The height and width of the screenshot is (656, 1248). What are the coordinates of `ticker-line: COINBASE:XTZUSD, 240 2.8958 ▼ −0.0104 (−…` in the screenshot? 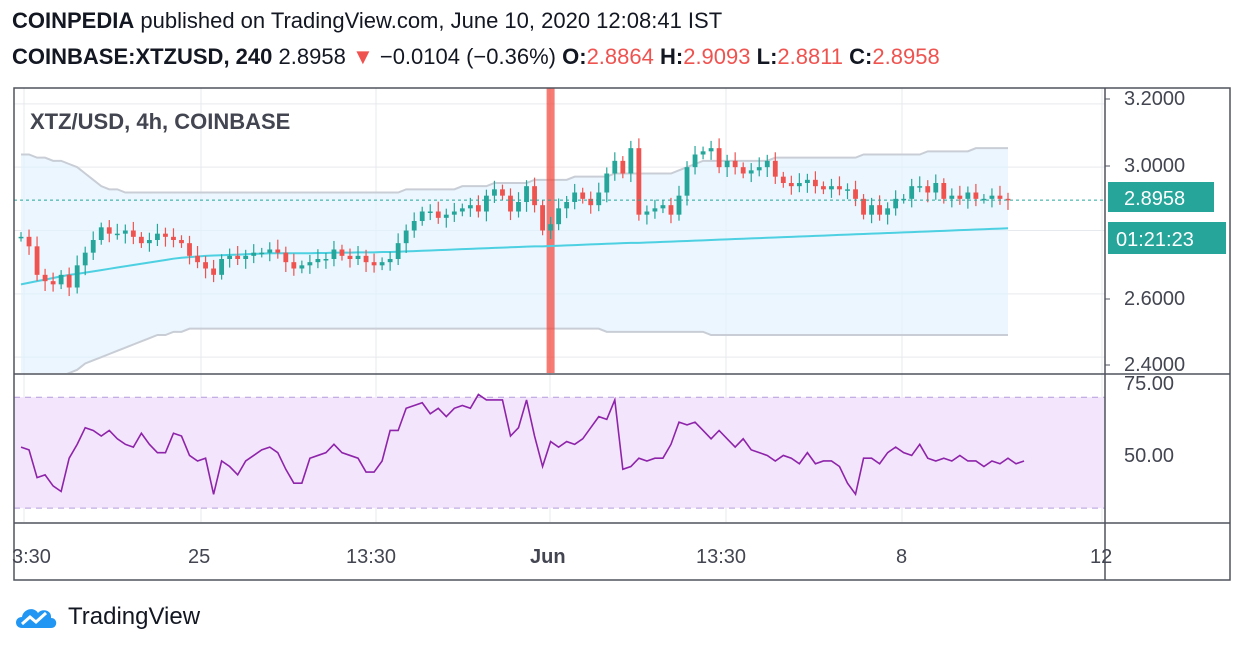 It's located at (476, 57).